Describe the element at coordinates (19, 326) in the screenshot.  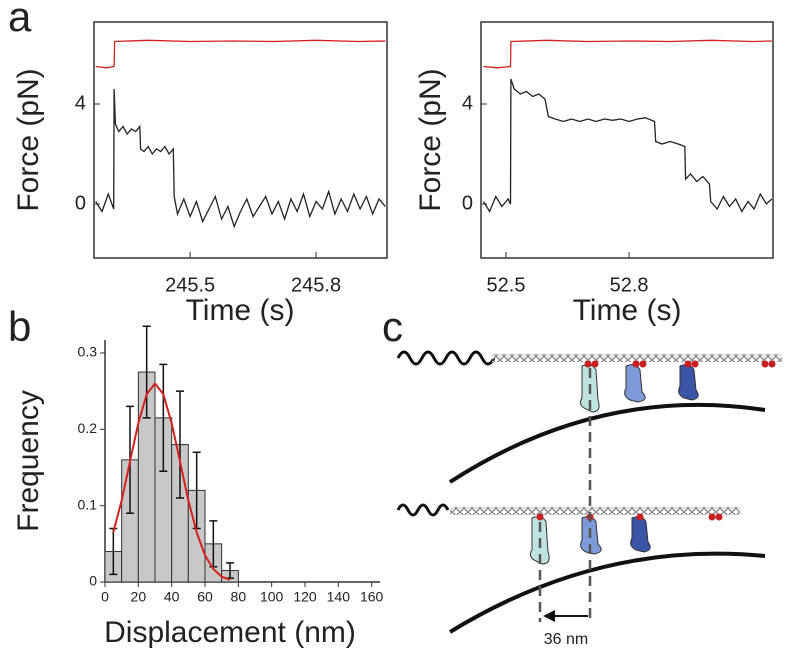
I see `panel-label: b` at that location.